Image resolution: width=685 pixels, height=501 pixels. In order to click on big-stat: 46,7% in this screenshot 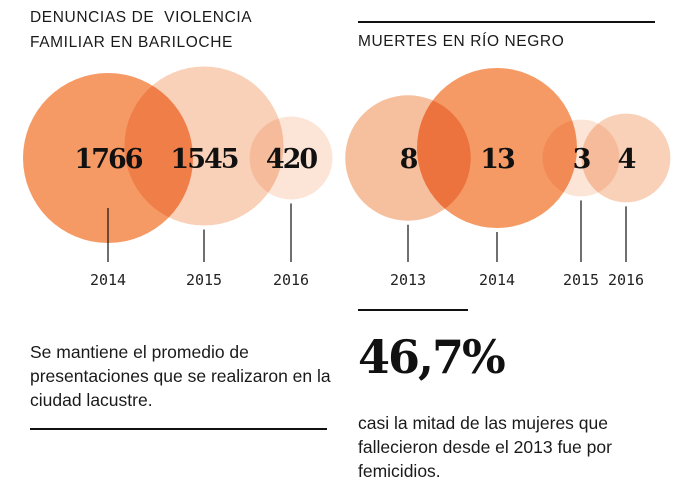, I will do `click(432, 357)`.